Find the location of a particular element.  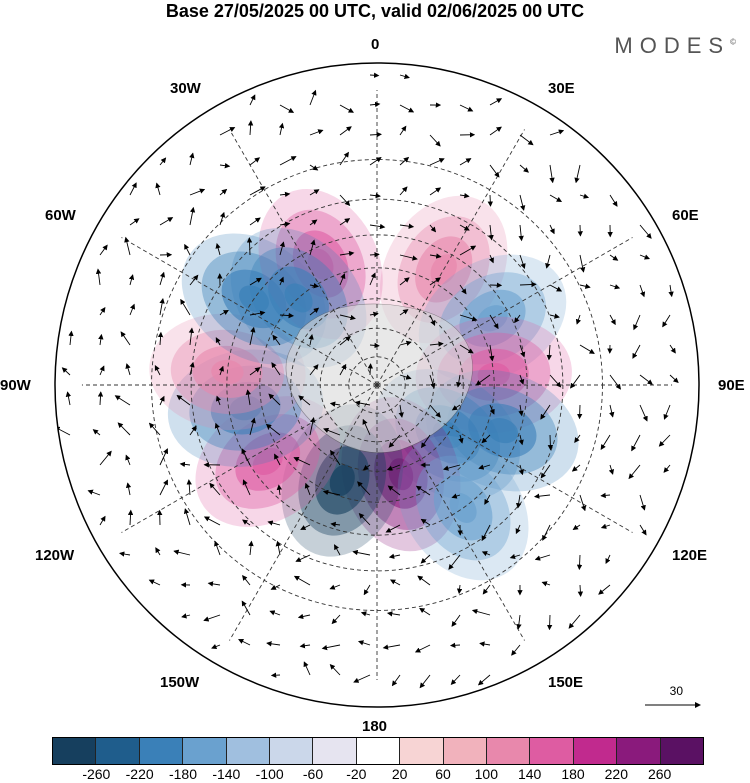

lon-label-120e: 120E is located at coordinates (690, 555).